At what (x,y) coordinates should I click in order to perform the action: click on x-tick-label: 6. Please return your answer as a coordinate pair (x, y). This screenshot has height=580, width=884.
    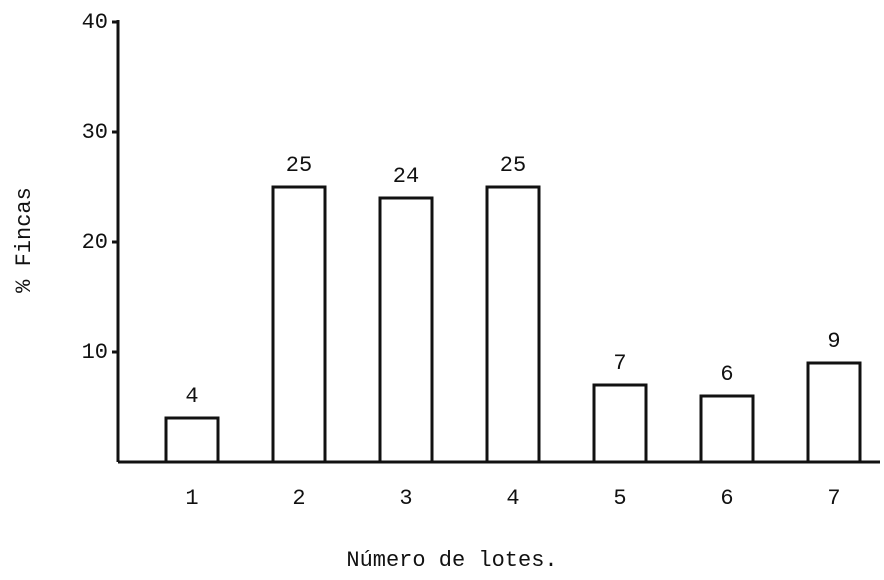
    Looking at the image, I should click on (726, 498).